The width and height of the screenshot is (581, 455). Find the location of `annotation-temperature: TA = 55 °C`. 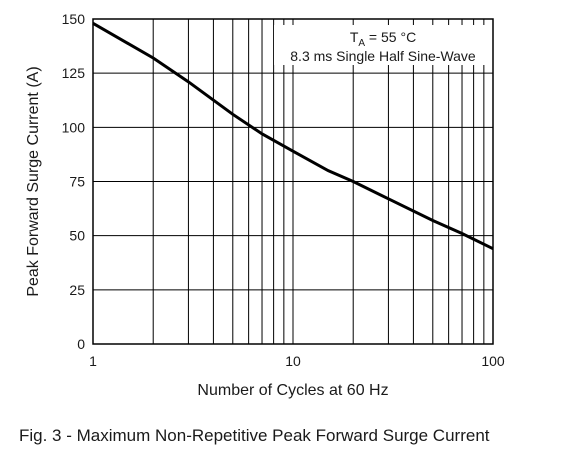

annotation-temperature: TA = 55 °C is located at coordinates (383, 39).